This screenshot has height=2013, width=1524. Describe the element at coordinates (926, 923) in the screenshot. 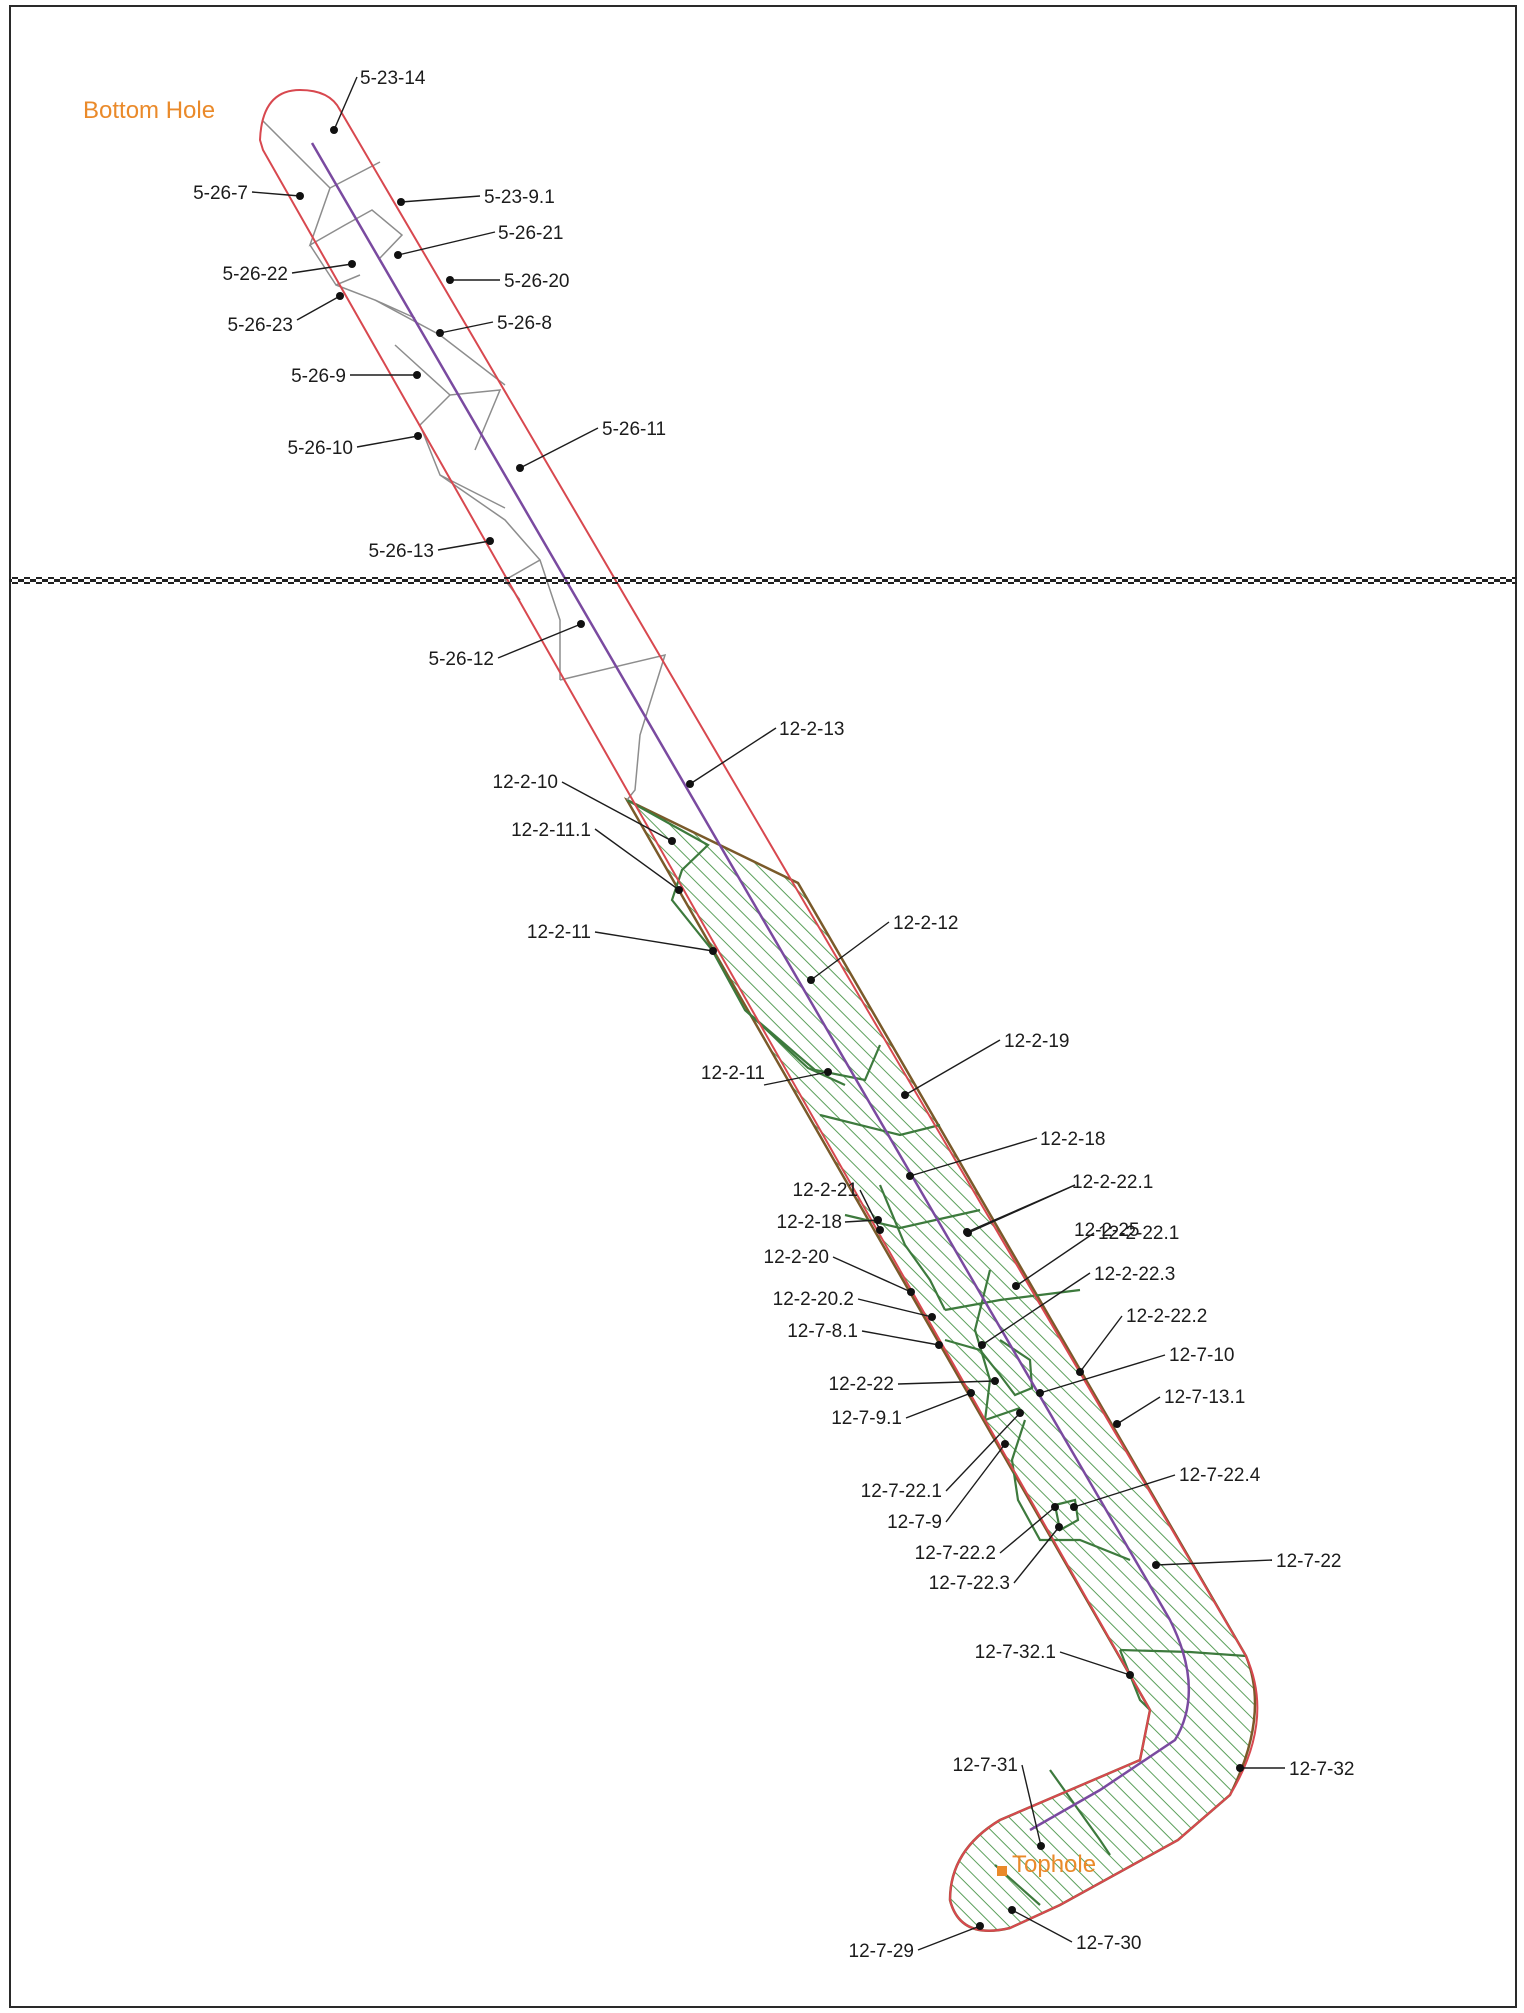

I see `svg-text: 12-2-12` at that location.